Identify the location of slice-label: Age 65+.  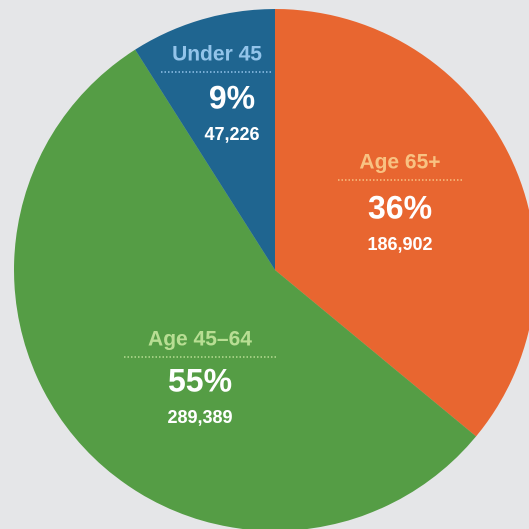
(399, 162).